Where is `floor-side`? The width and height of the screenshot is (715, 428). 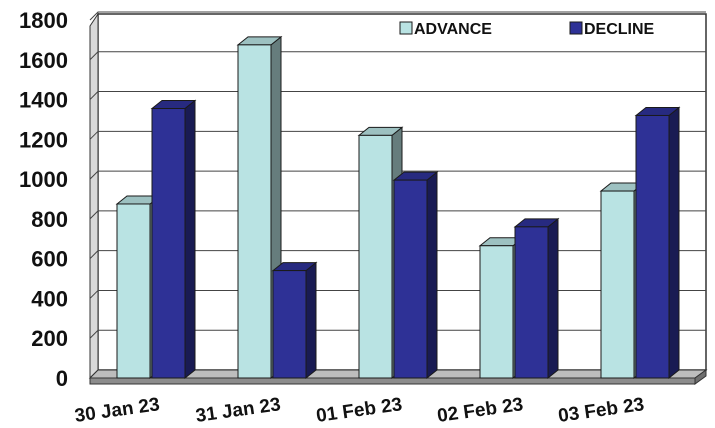 floor-side is located at coordinates (700, 377).